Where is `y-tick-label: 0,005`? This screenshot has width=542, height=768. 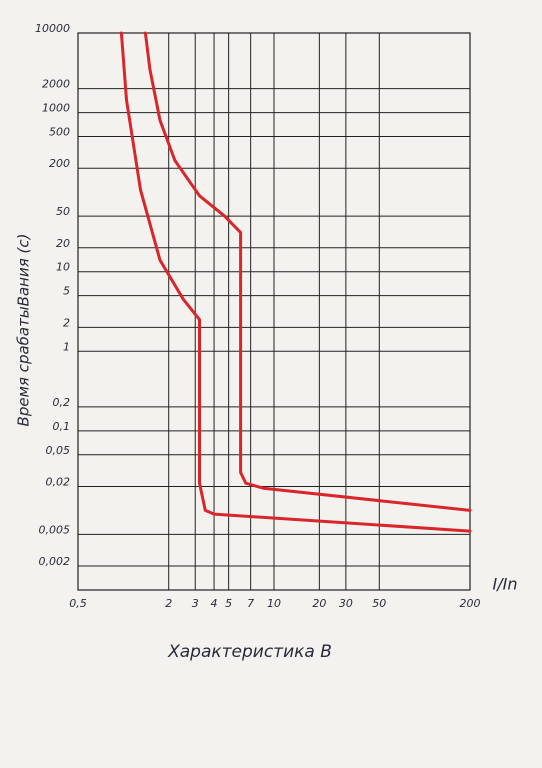
y-tick-label: 0,005 is located at coordinates (55, 529).